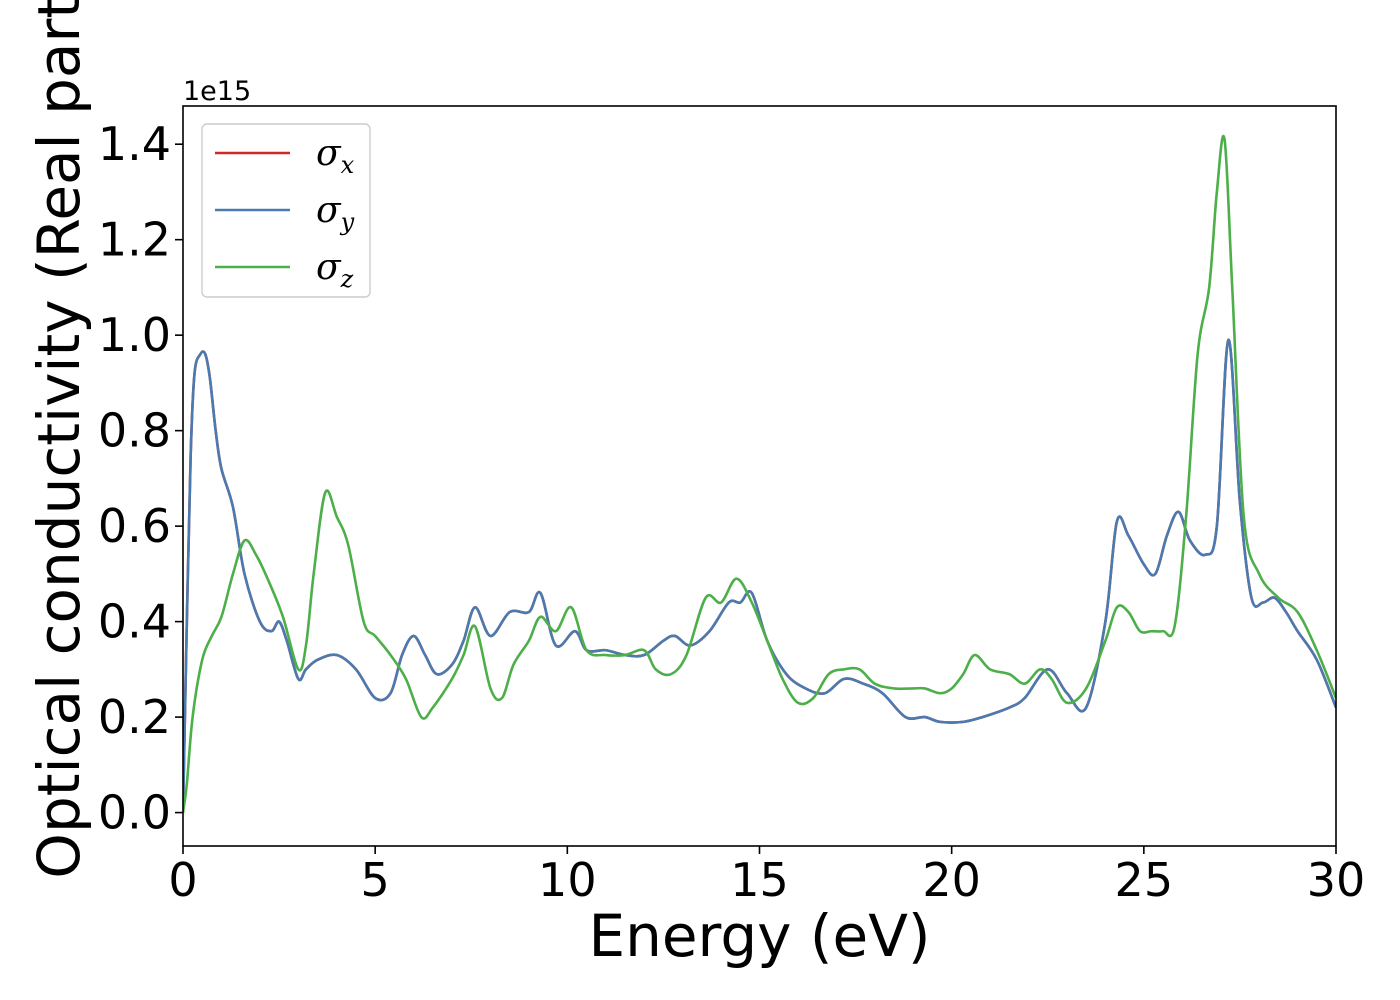 The width and height of the screenshot is (1400, 1000). What do you see at coordinates (284, 270) in the screenshot?
I see `legend-item-z: σz` at bounding box center [284, 270].